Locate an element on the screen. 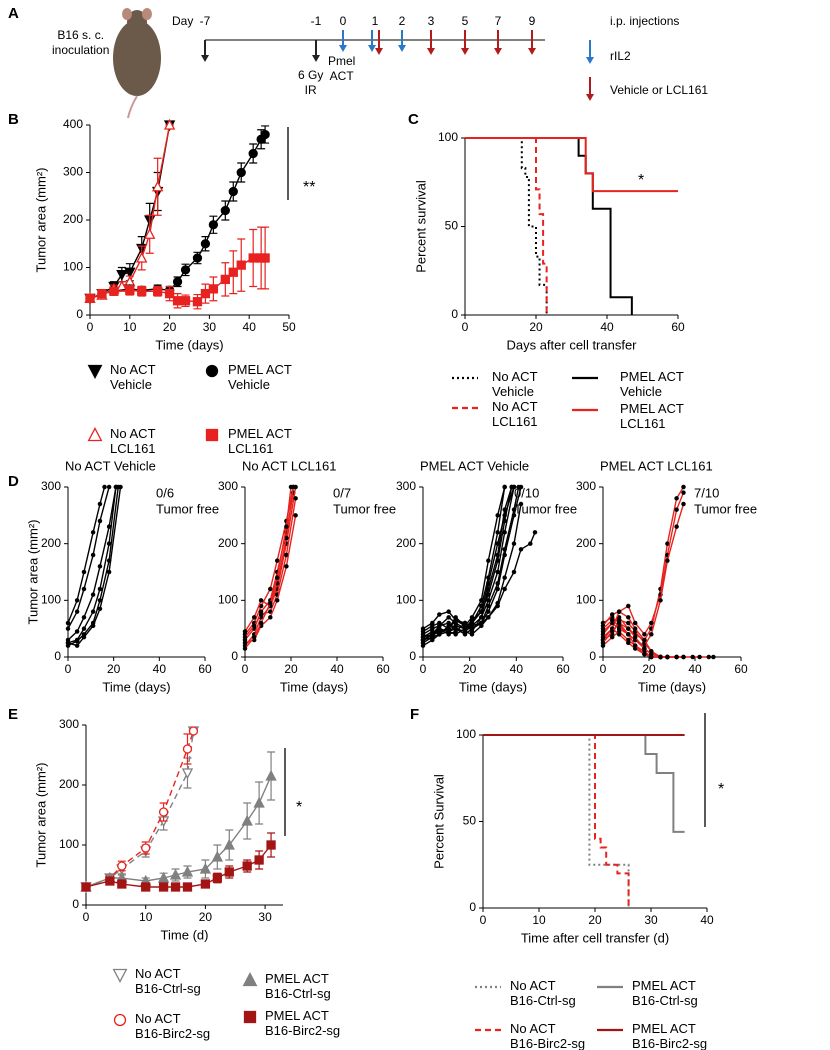 Image resolution: width=830 pixels, height=1050 pixels. x-axis-label: Time (days) is located at coordinates (189, 344).